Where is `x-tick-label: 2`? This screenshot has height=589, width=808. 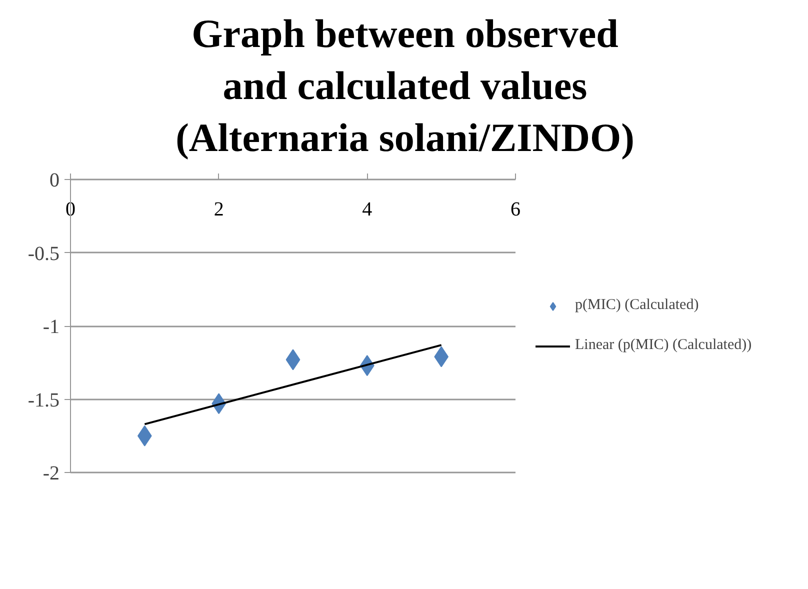 x-tick-label: 2 is located at coordinates (219, 209).